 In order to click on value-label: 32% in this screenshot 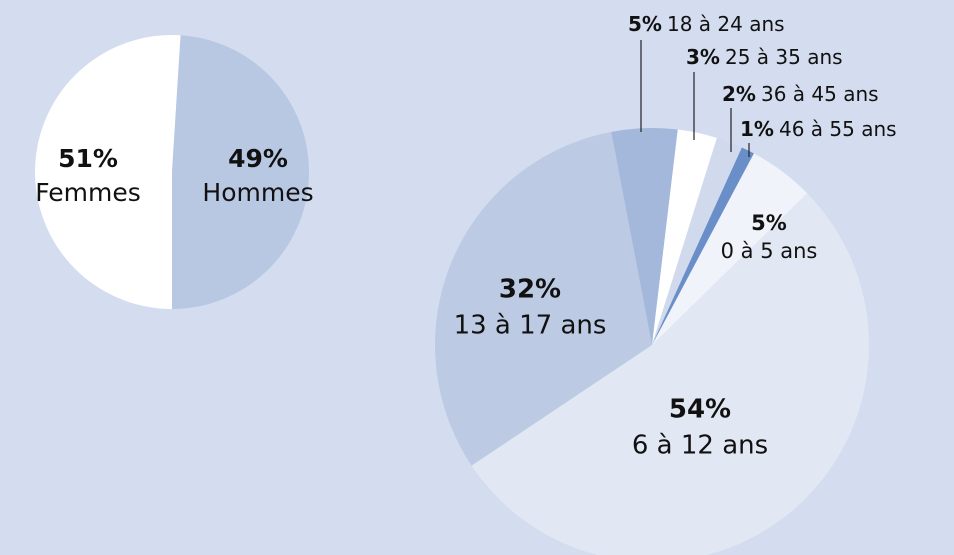, I will do `click(530, 290)`.